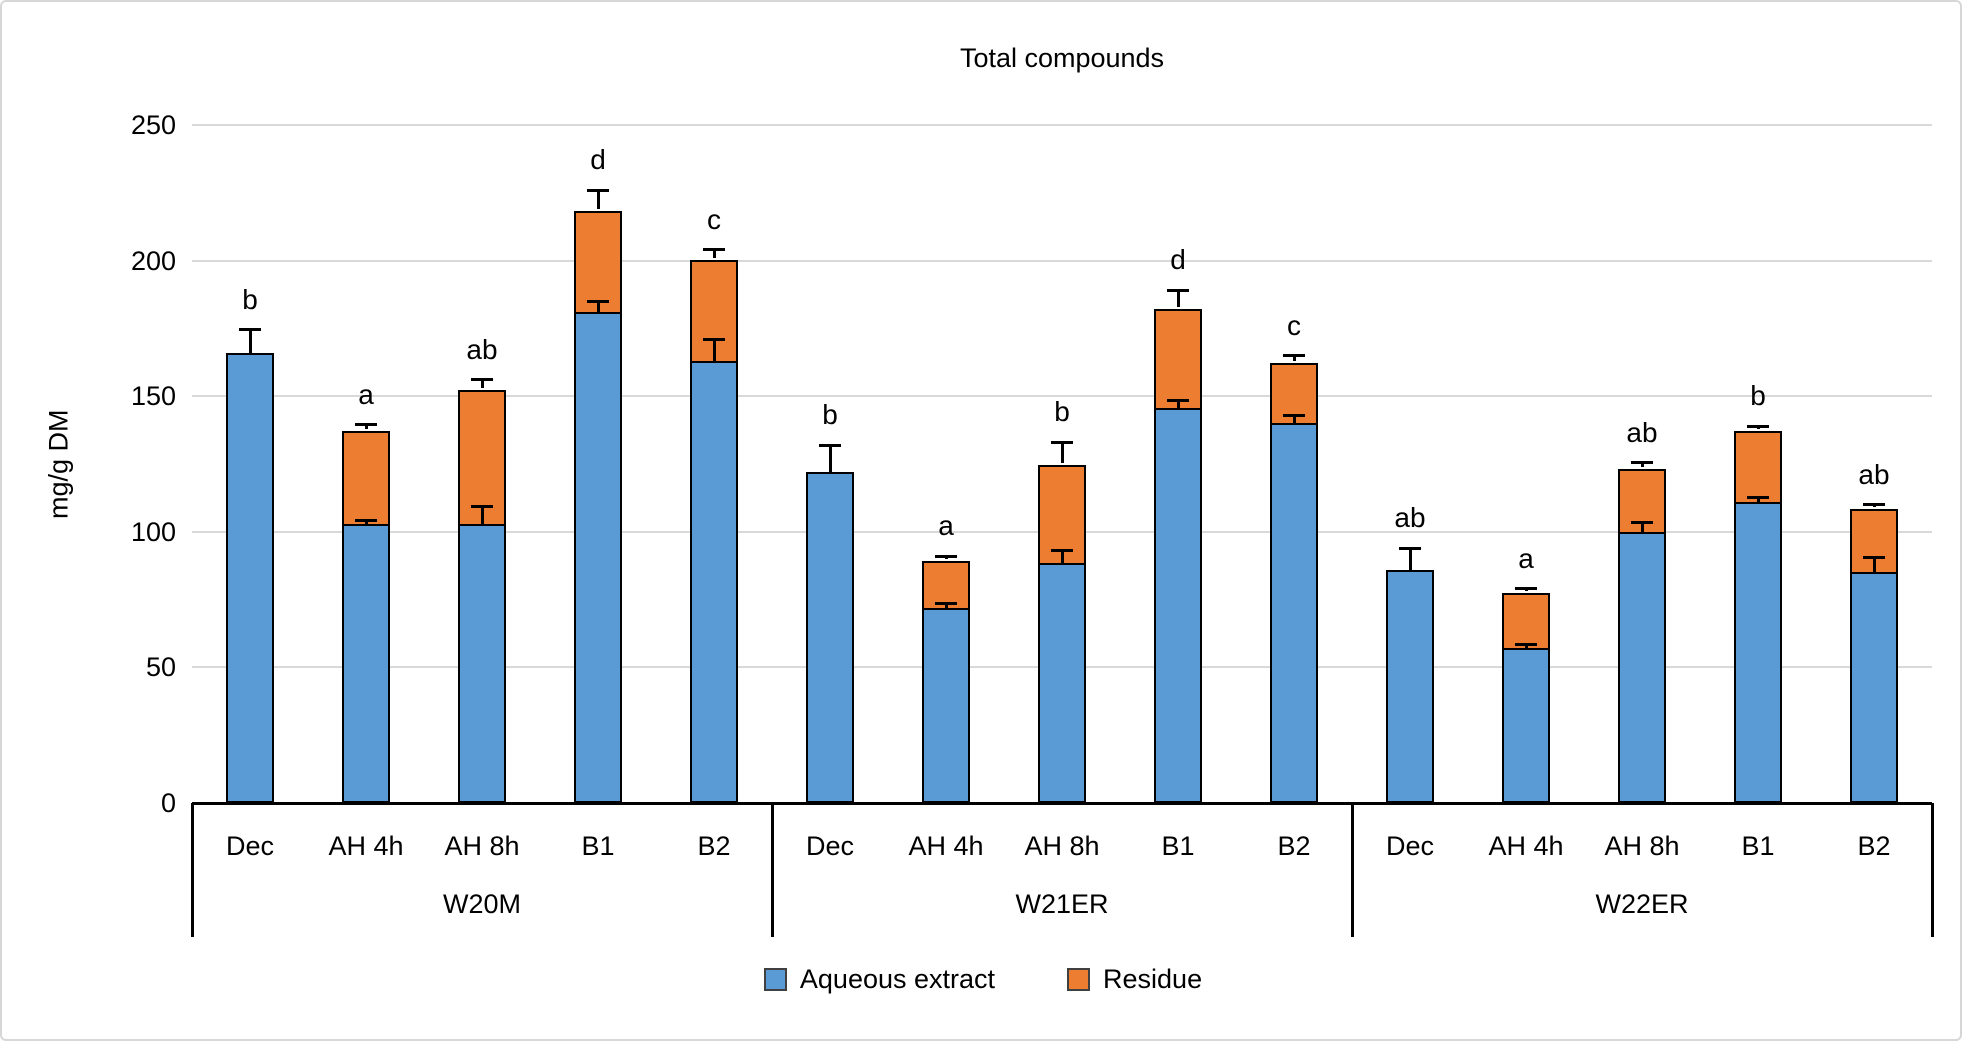 The width and height of the screenshot is (1962, 1041). I want to click on error-bar-W20M-AH 4h-residue, so click(366, 426).